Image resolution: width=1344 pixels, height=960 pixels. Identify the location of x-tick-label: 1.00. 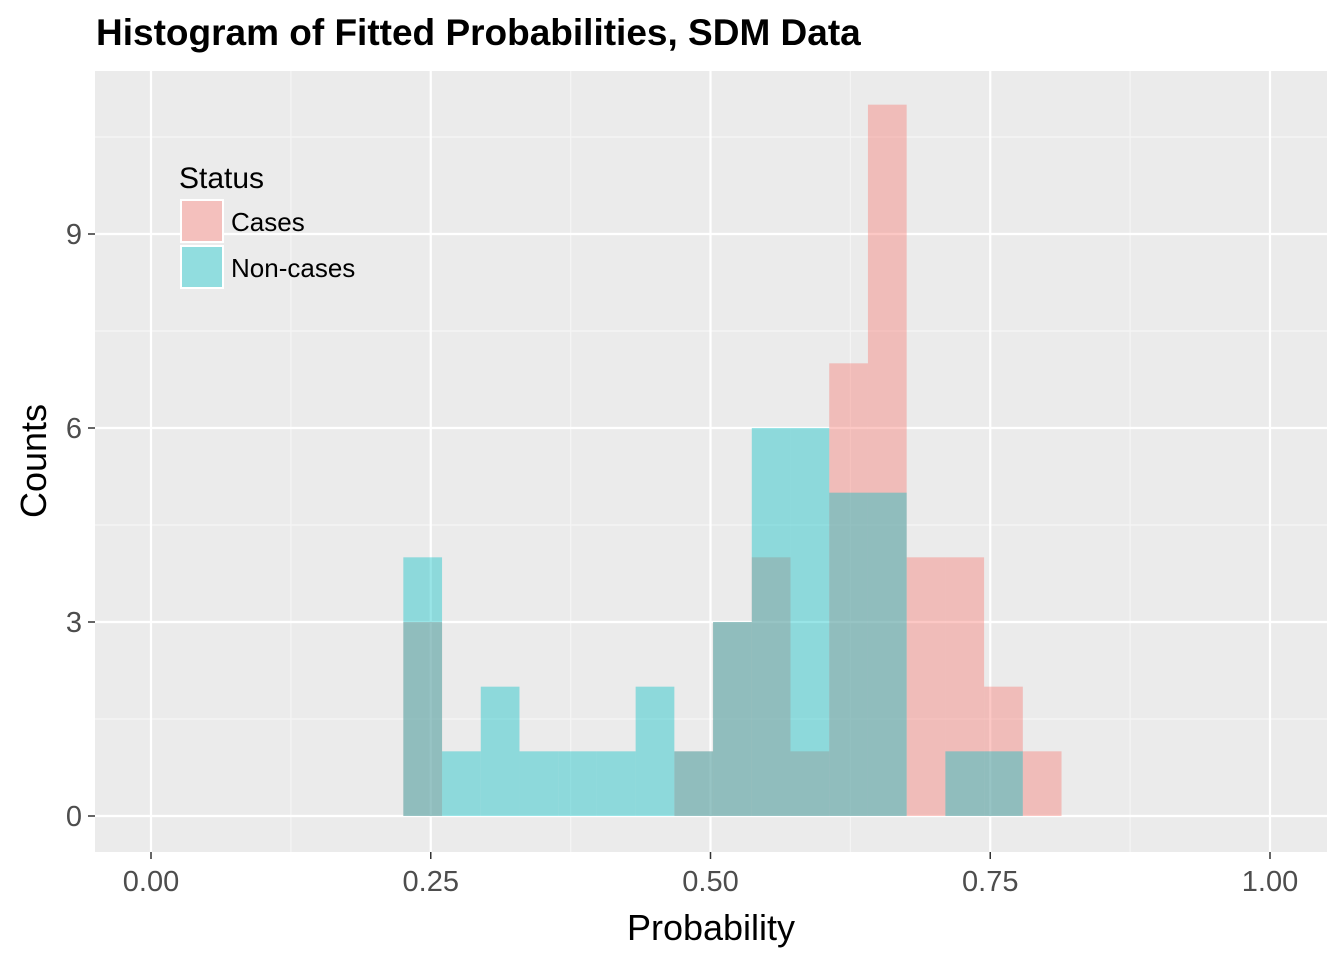
(1270, 882).